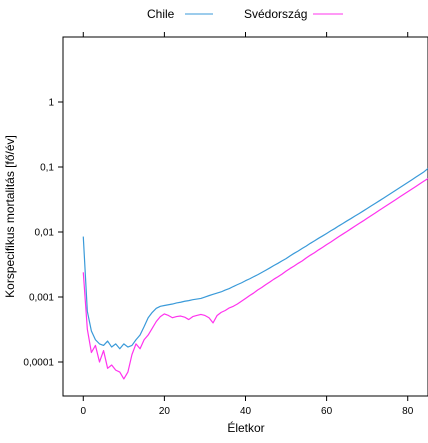 The width and height of the screenshot is (428, 443). I want to click on y-axis-label: Korspecifikus mortalitás [fő/év], so click(10, 216).